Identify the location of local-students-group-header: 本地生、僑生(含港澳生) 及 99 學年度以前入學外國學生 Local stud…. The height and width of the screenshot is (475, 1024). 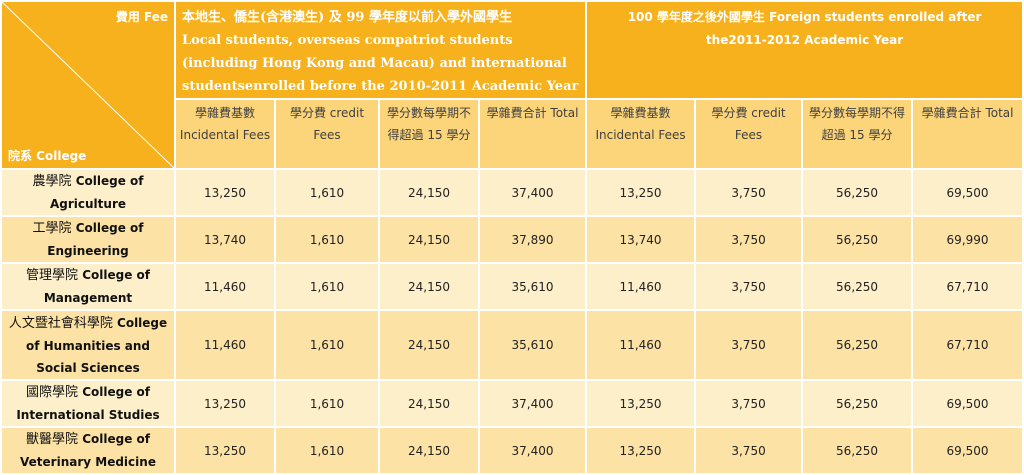
(380, 50).